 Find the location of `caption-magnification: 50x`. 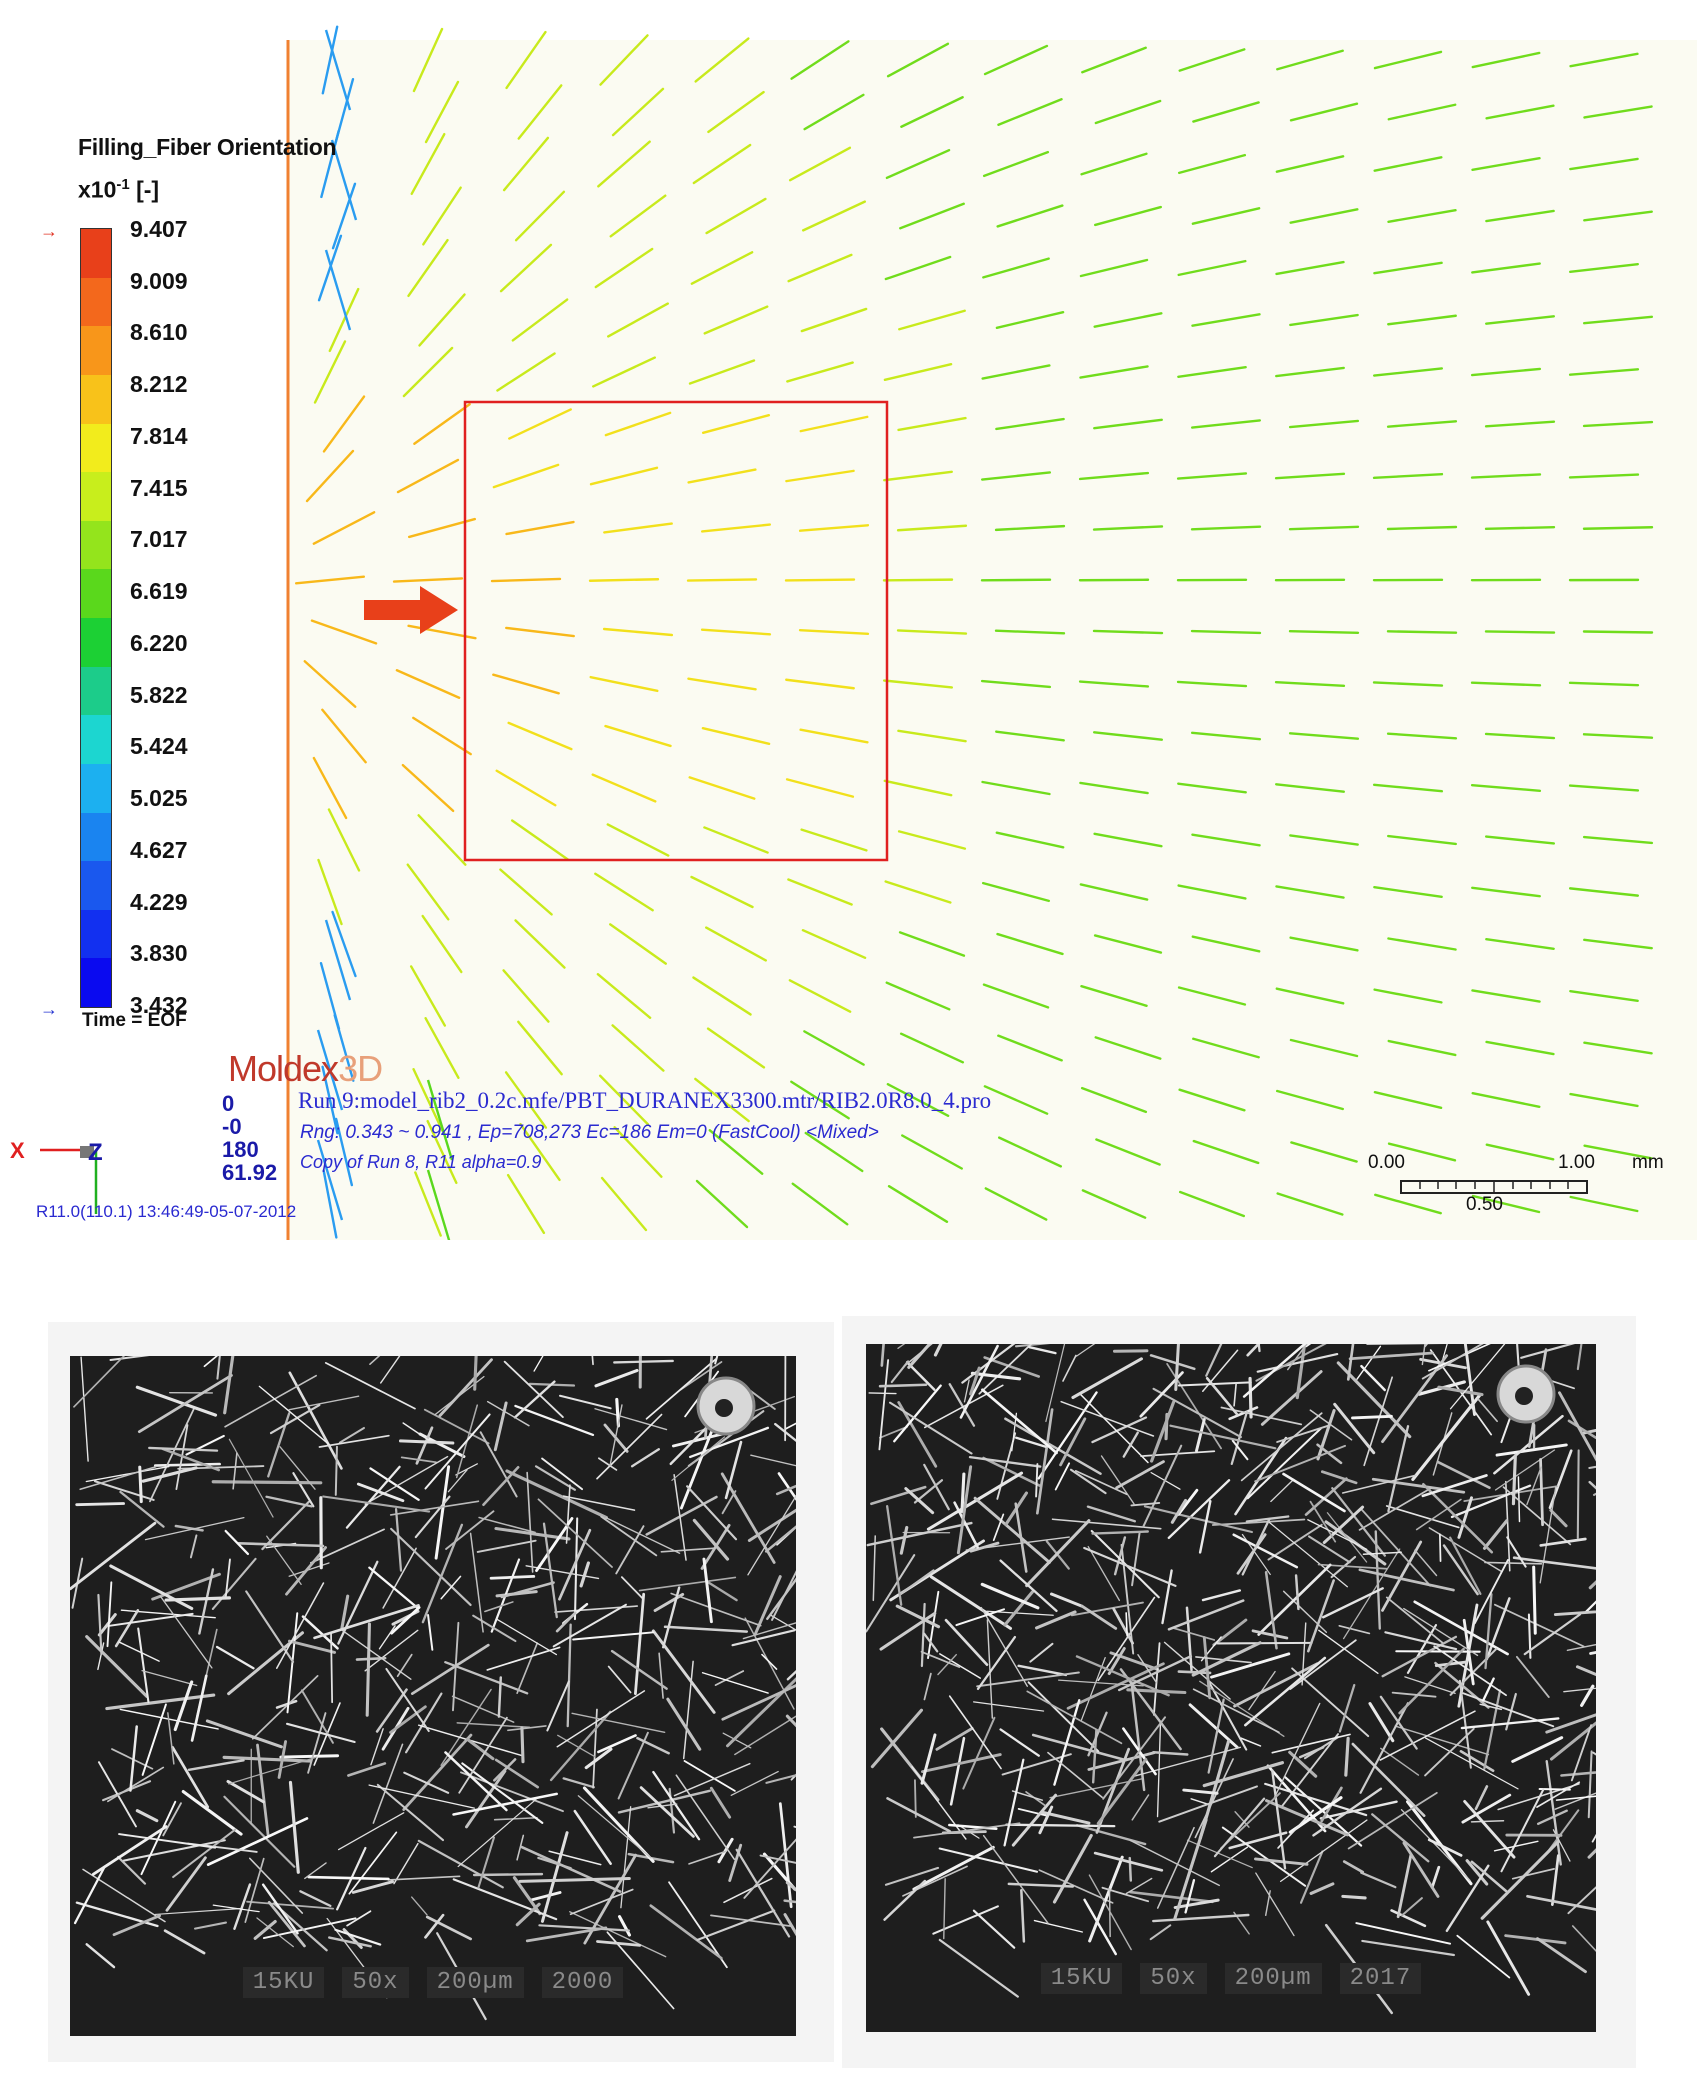

caption-magnification: 50x is located at coordinates (1173, 1978).